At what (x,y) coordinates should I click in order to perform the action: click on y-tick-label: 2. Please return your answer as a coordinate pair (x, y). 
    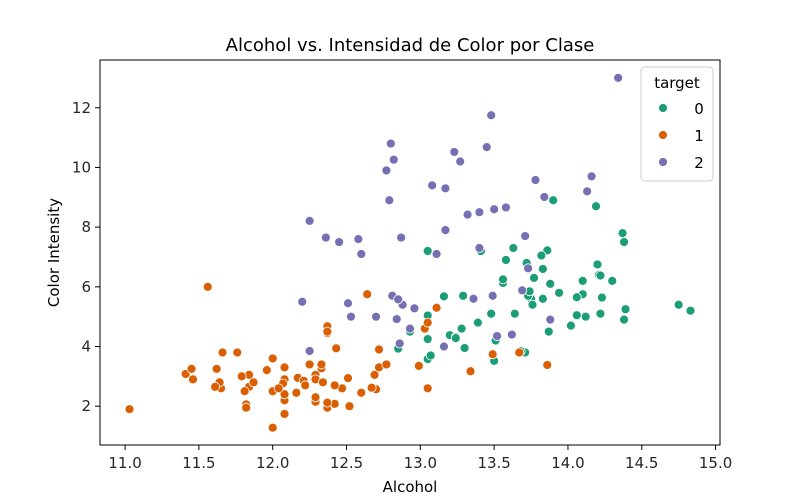
    Looking at the image, I should click on (86, 406).